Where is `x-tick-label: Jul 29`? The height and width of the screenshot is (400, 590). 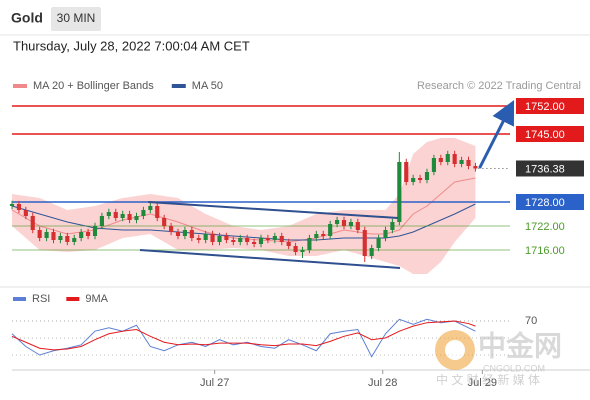 x-tick-label: Jul 29 is located at coordinates (482, 383).